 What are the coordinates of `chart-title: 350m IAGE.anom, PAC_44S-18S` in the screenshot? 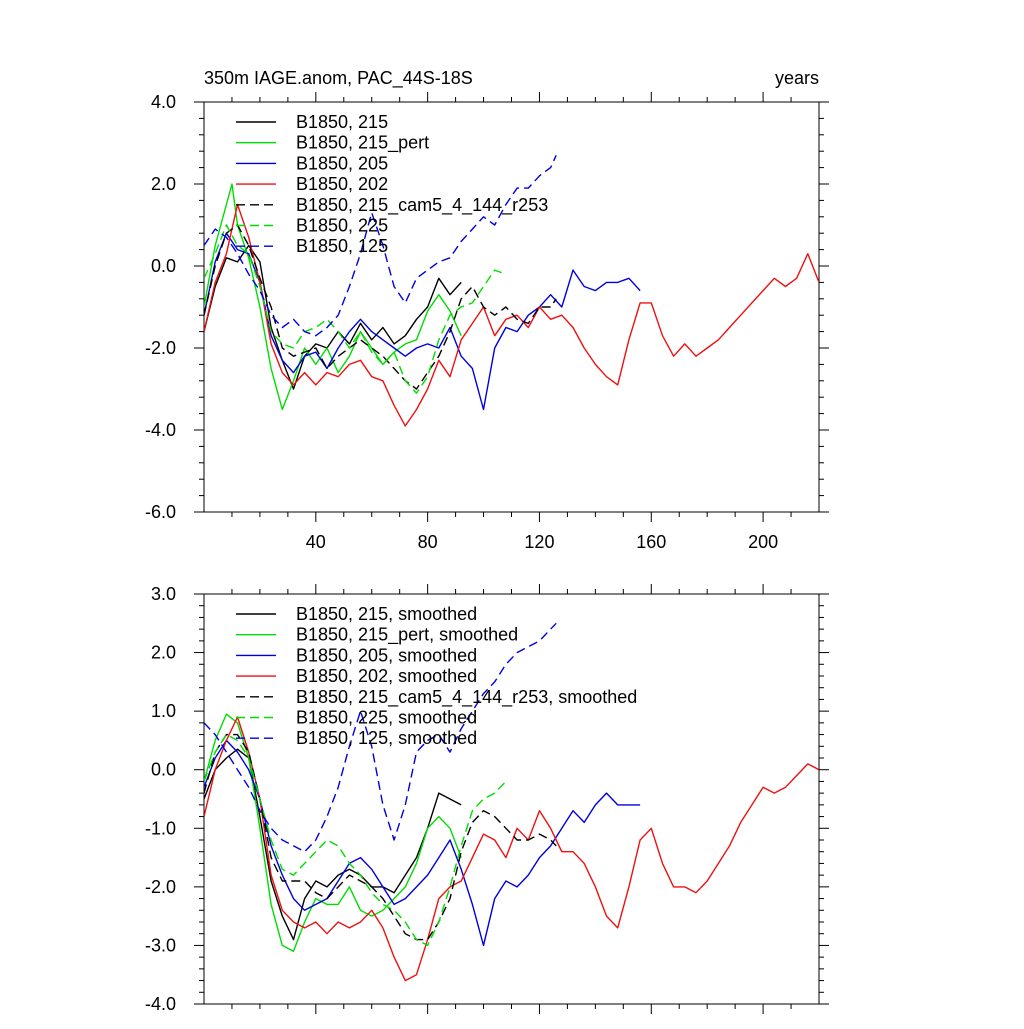 It's located at (338, 78).